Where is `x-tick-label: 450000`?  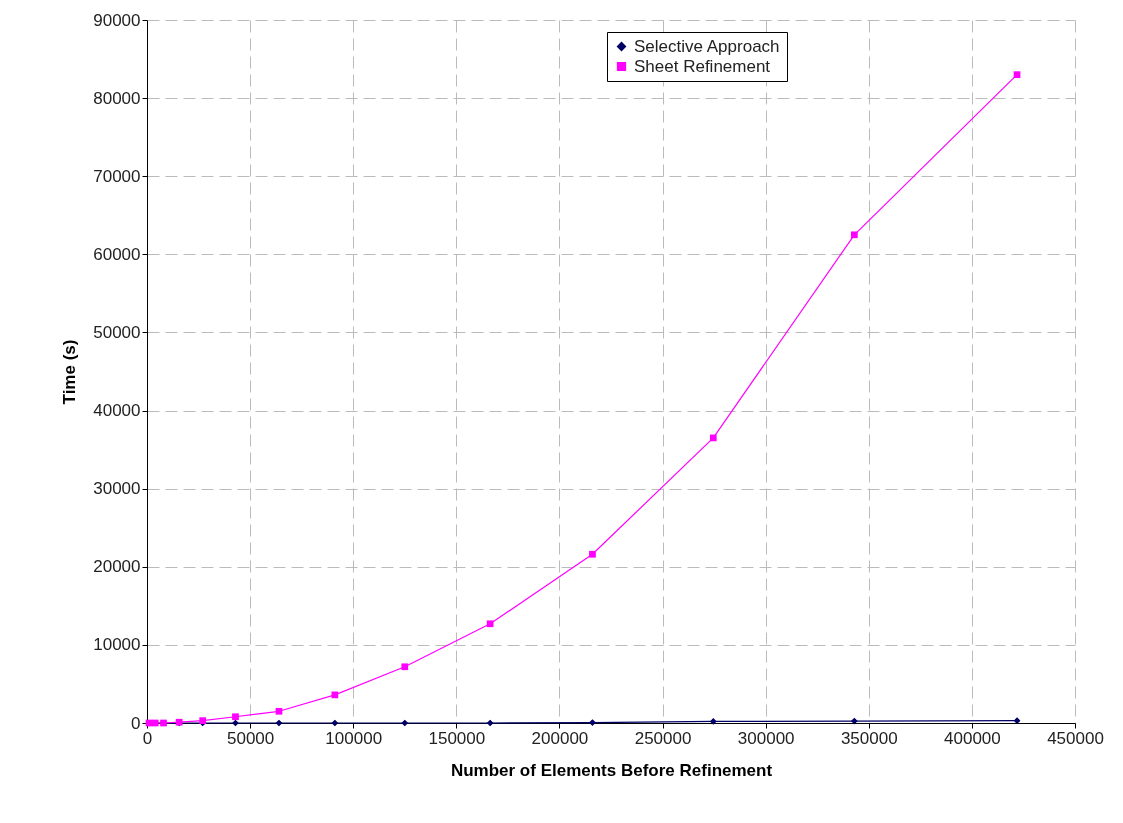
x-tick-label: 450000 is located at coordinates (1075, 738).